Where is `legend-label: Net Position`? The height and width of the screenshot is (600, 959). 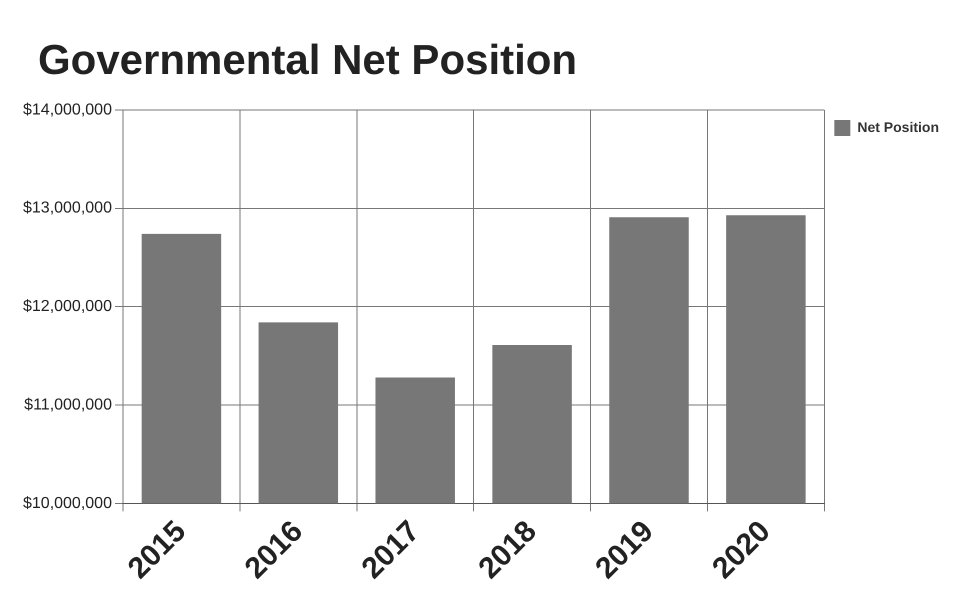
legend-label: Net Position is located at coordinates (898, 126).